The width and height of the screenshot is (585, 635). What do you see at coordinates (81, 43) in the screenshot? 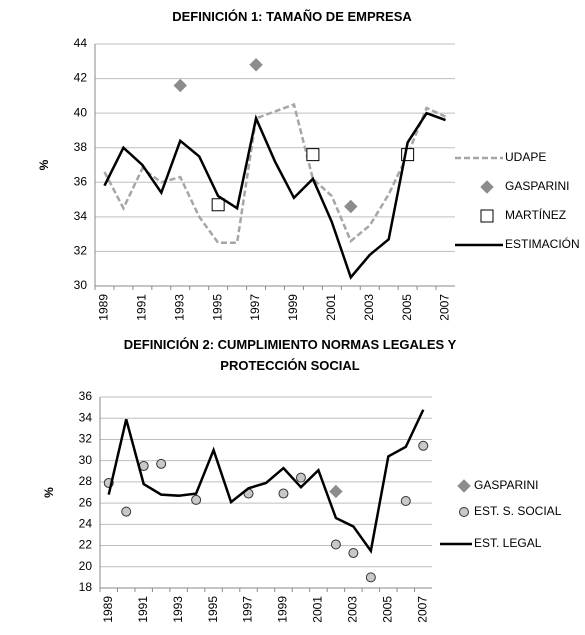
I see `y-tick-label: 44` at bounding box center [81, 43].